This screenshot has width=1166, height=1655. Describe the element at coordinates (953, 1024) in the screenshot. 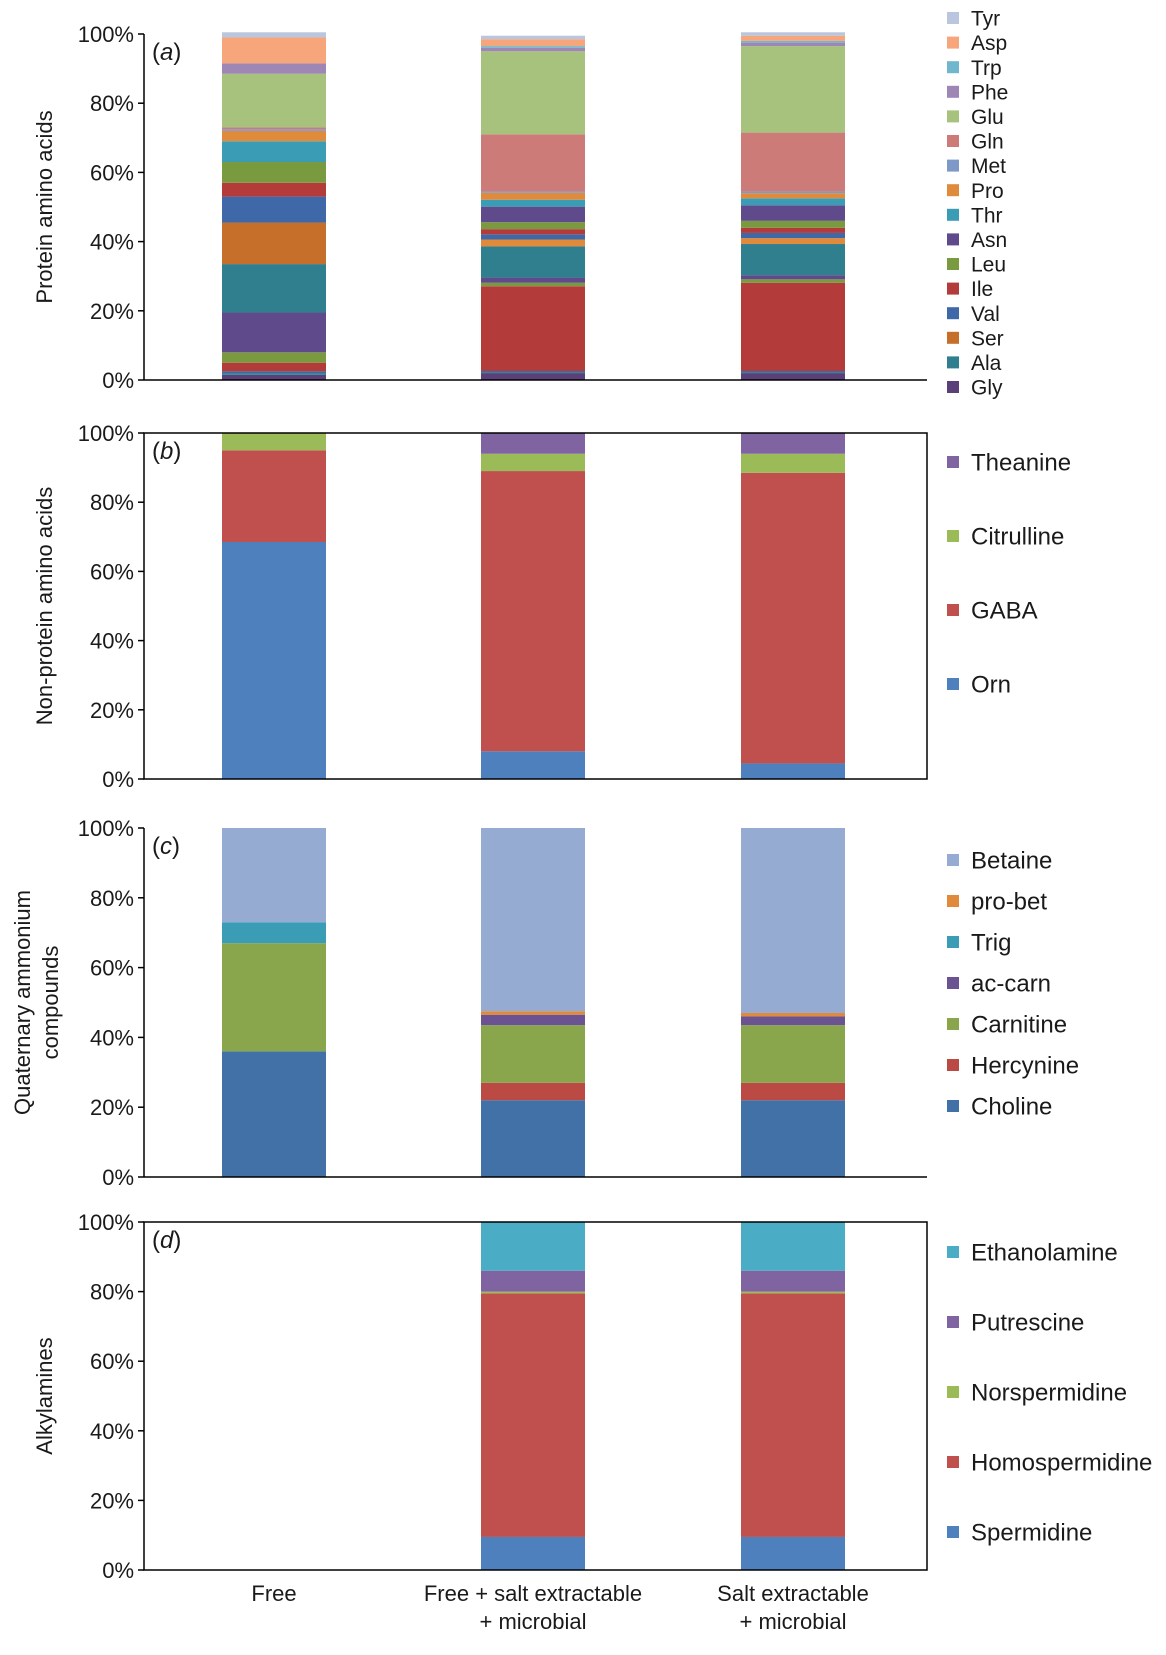

I see `legend-swatch-carnitine` at that location.